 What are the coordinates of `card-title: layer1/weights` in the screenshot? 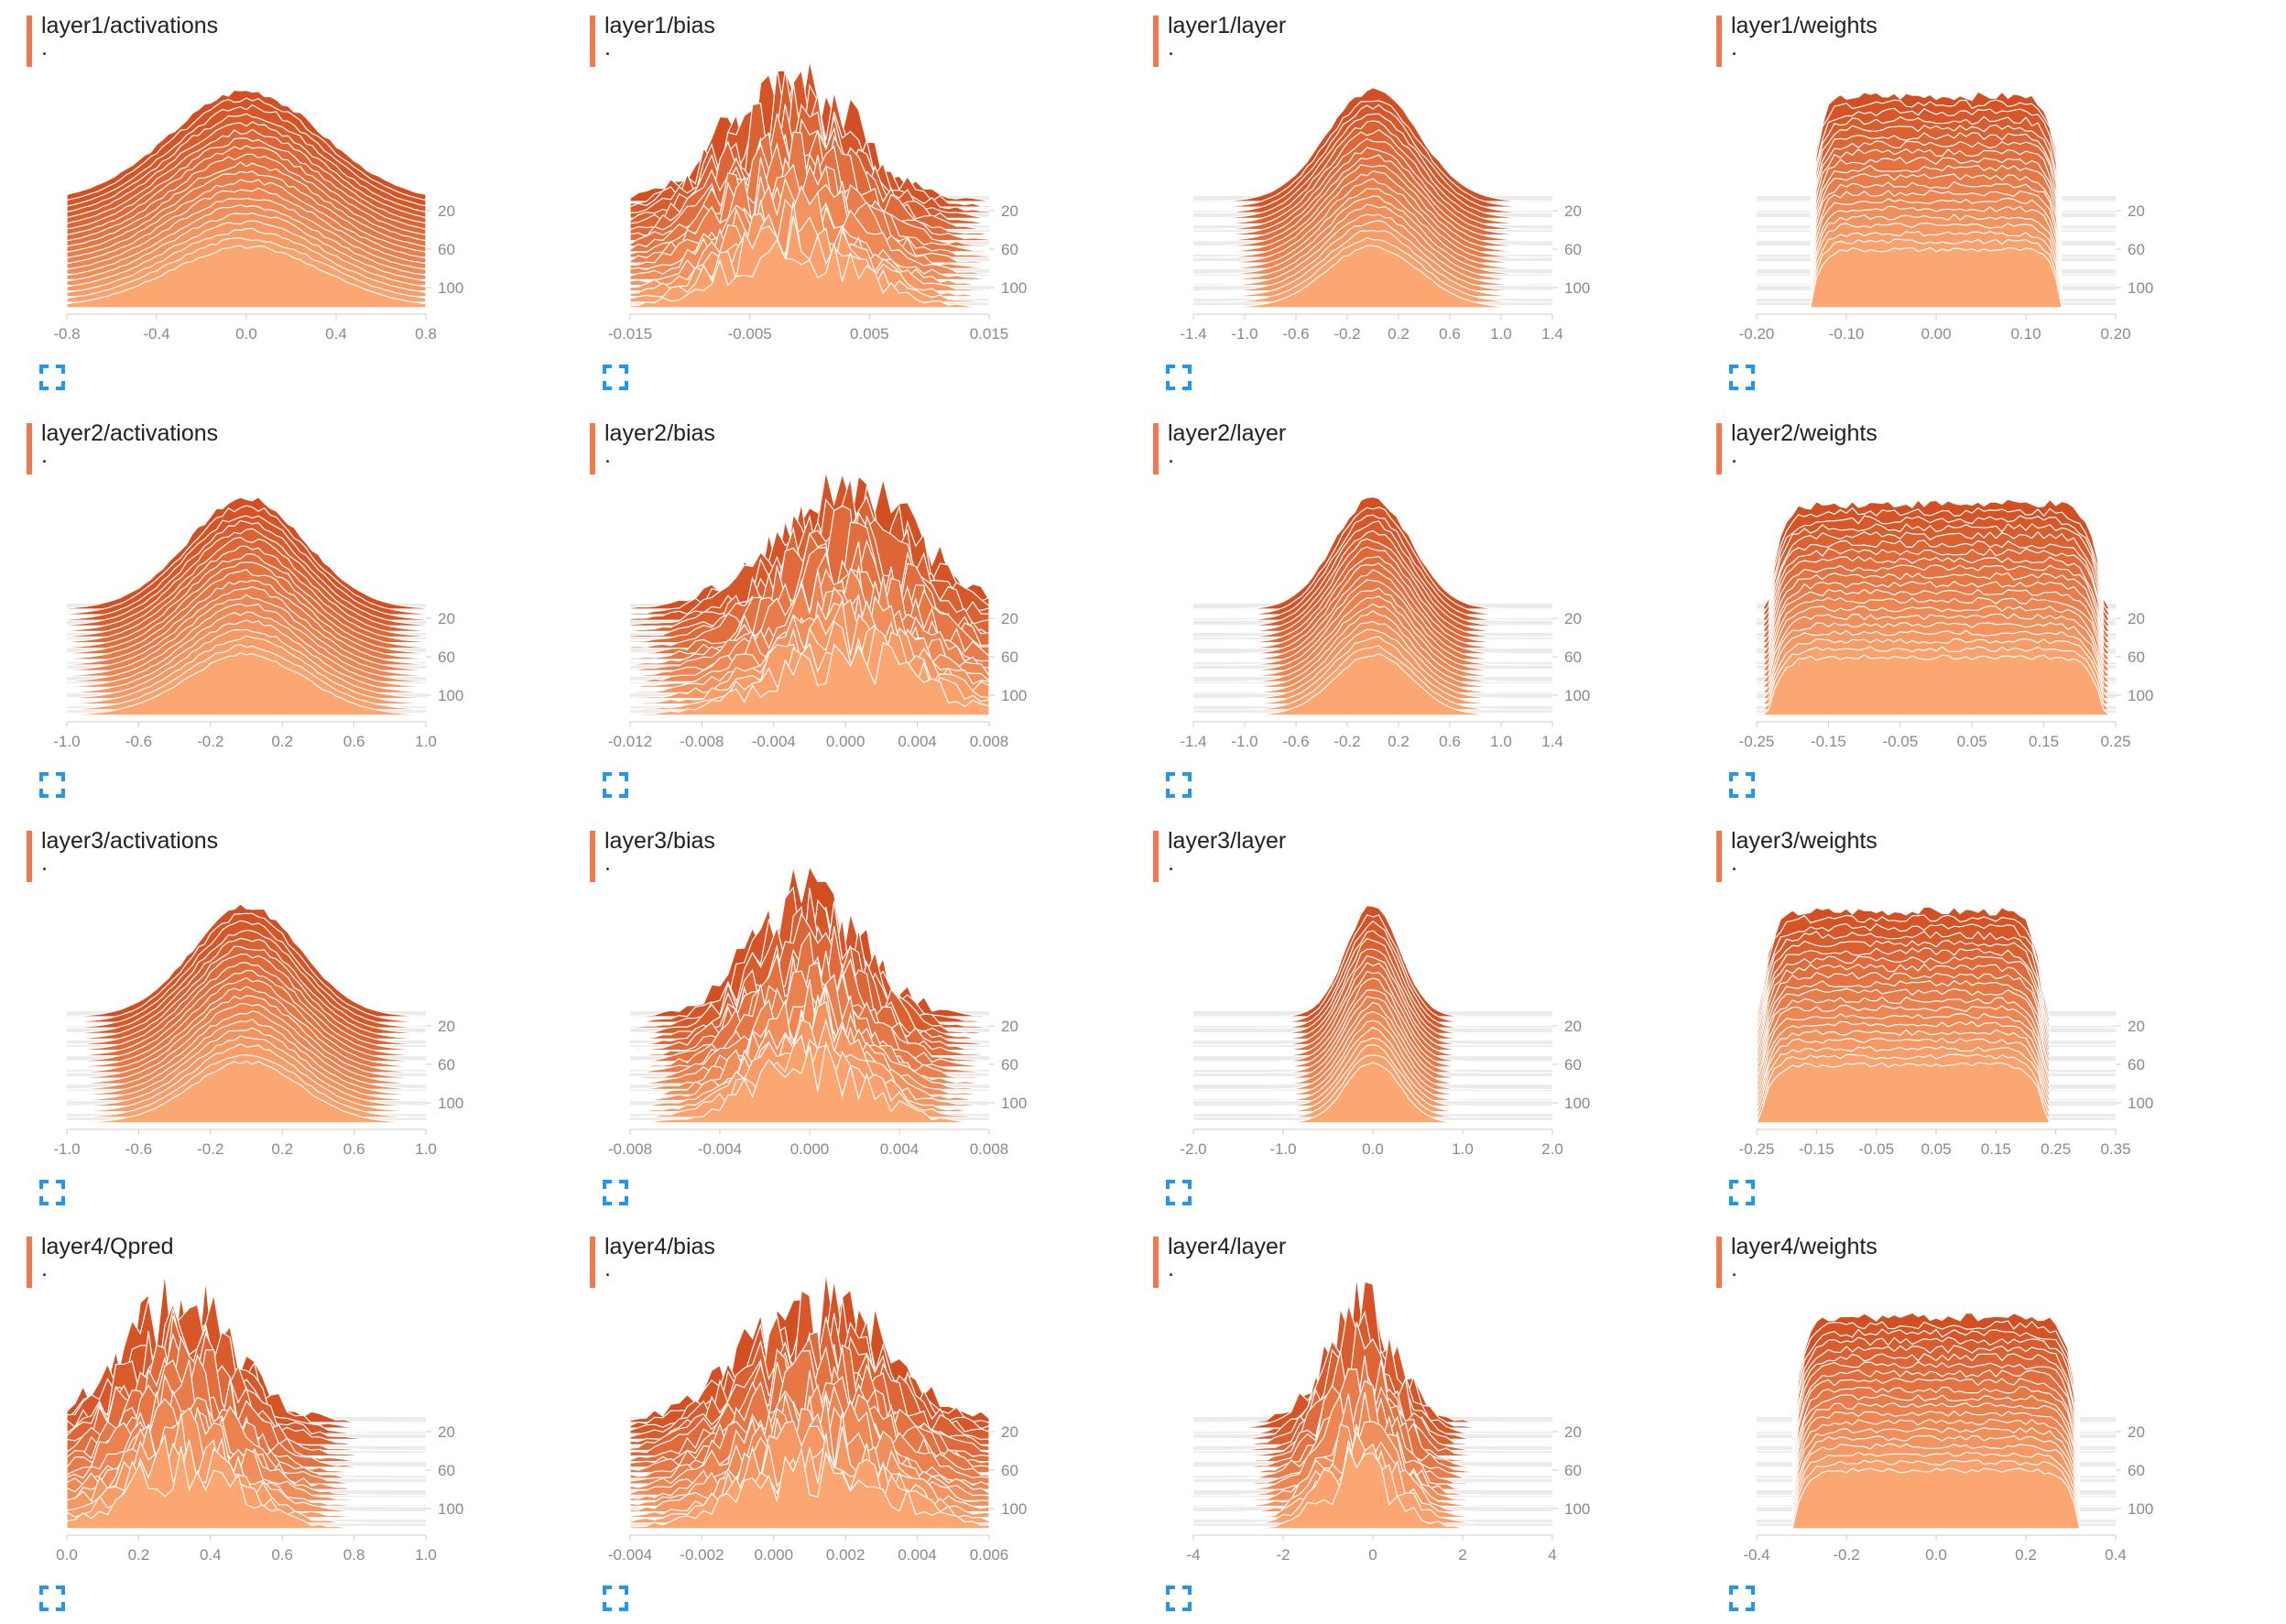 It's located at (1804, 25).